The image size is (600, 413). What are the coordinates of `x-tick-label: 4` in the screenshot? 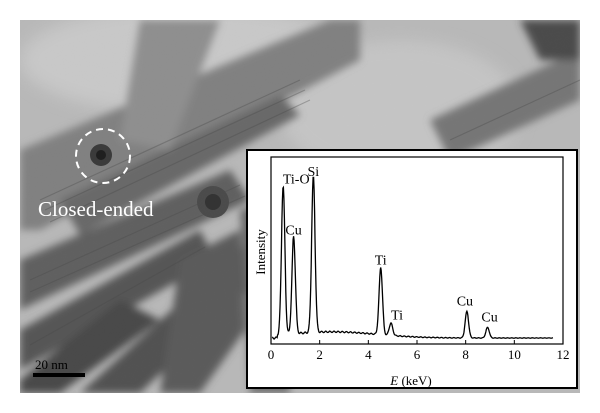 It's located at (368, 354).